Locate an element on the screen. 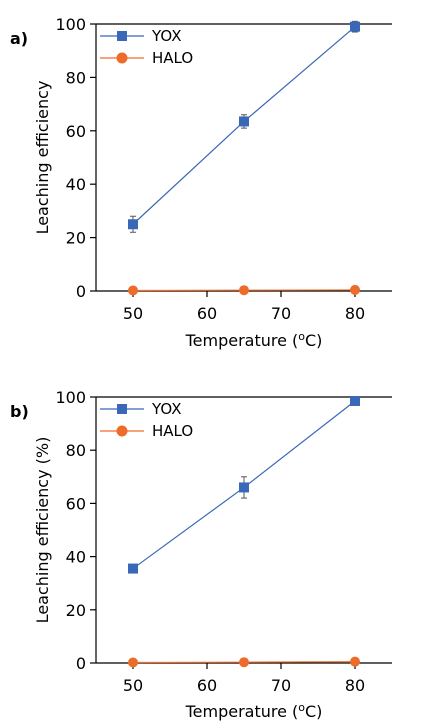 This screenshot has width=425, height=721. series-yox is located at coordinates (244, 484).